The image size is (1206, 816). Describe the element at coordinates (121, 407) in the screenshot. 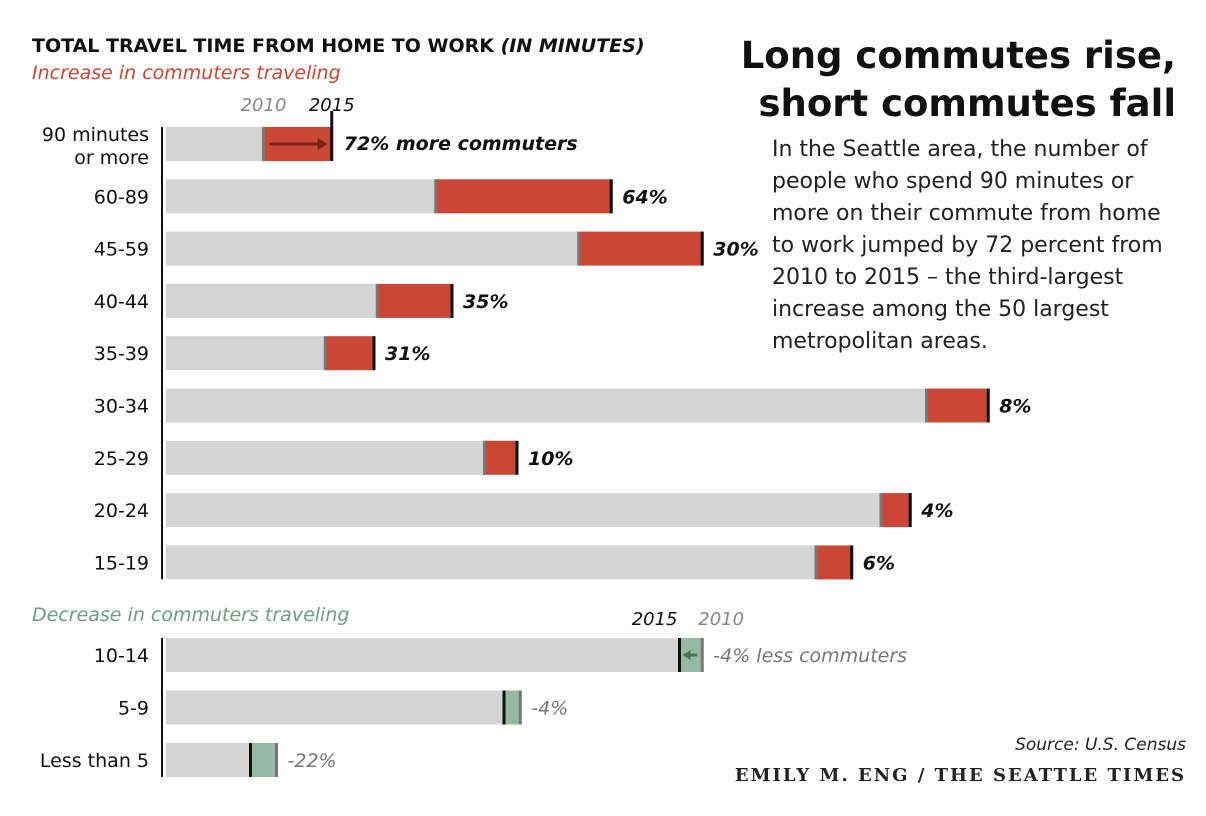

I see `increase-row-5-category-label: 30-34` at that location.